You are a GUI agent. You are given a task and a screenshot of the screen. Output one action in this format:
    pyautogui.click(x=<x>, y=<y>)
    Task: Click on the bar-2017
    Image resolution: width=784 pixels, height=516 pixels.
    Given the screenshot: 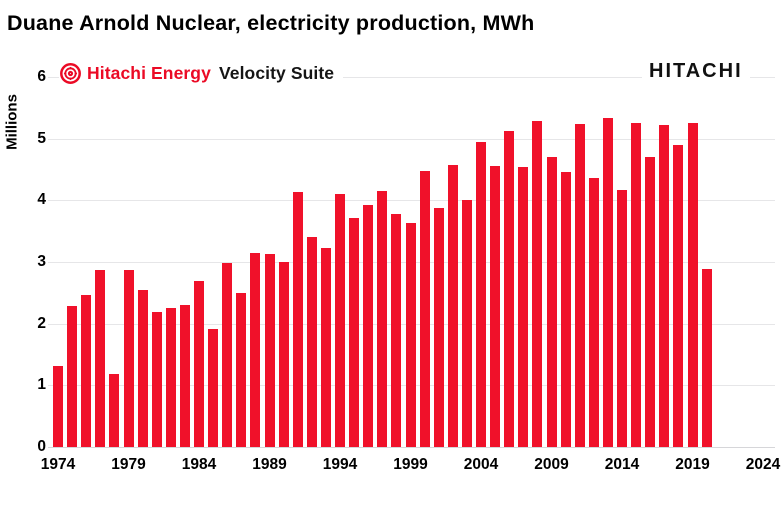 What is the action you would take?
    pyautogui.click(x=664, y=286)
    